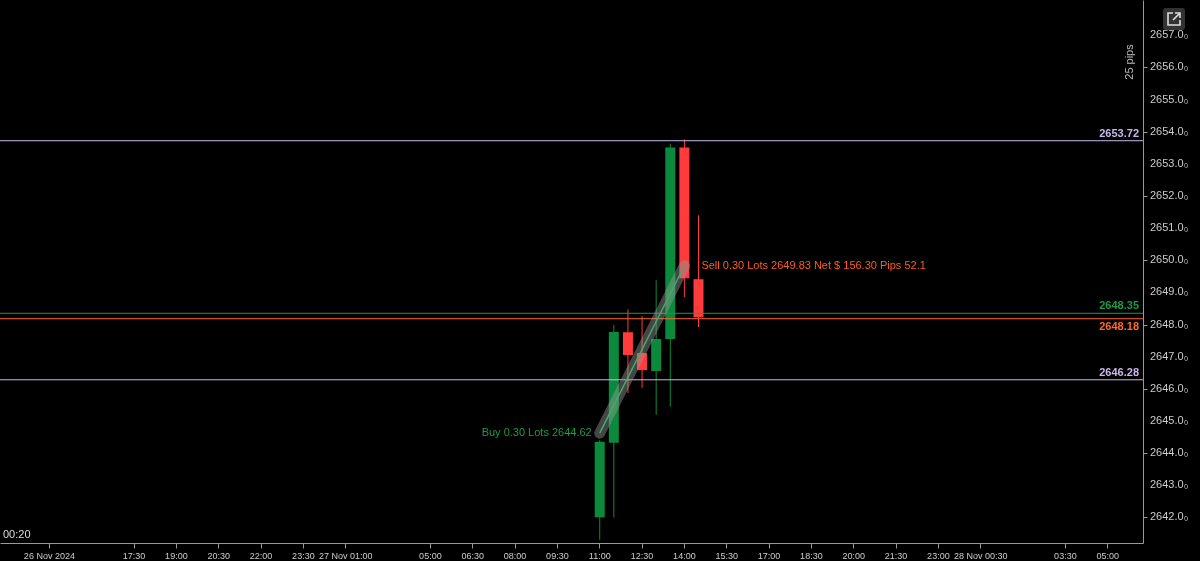 This screenshot has width=1200, height=561. What do you see at coordinates (536, 432) in the screenshot?
I see `annotation: Buy 0.30 Lots 2644.62` at bounding box center [536, 432].